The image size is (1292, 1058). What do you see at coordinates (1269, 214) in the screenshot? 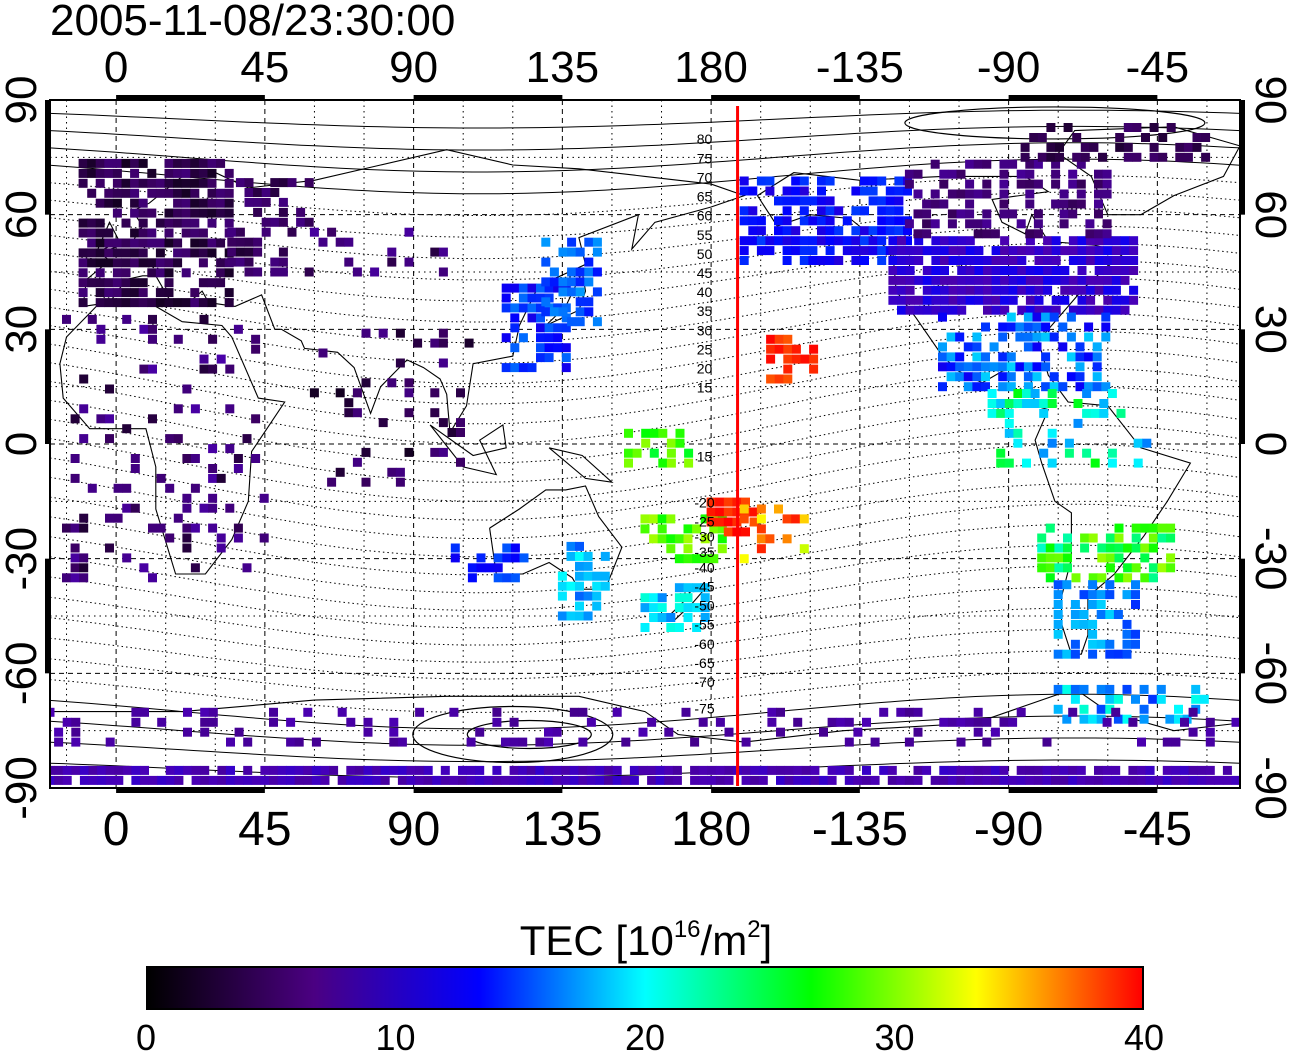
I see `lat-tick-right: 60` at bounding box center [1269, 214].